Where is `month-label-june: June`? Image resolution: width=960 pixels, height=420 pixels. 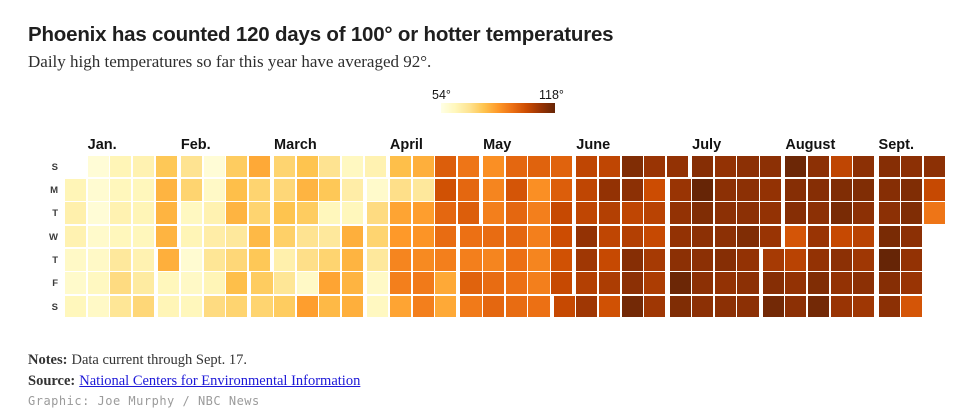 month-label-june: June is located at coordinates (593, 145).